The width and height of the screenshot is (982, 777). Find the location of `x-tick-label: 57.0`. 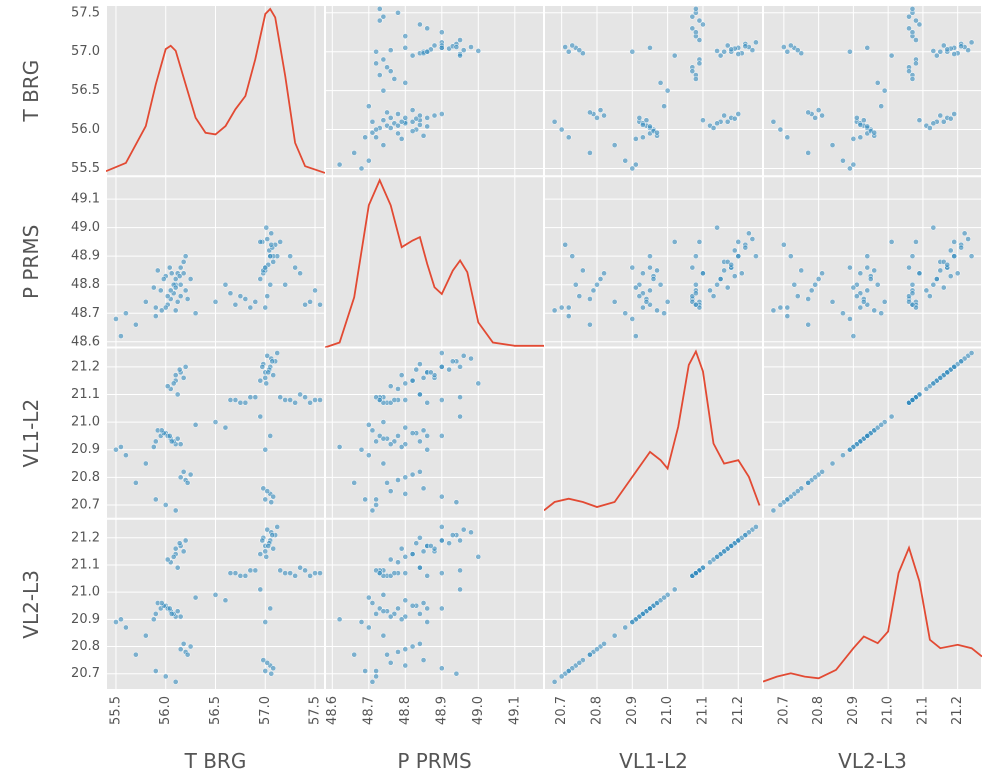

x-tick-label: 57.0 is located at coordinates (265, 710).